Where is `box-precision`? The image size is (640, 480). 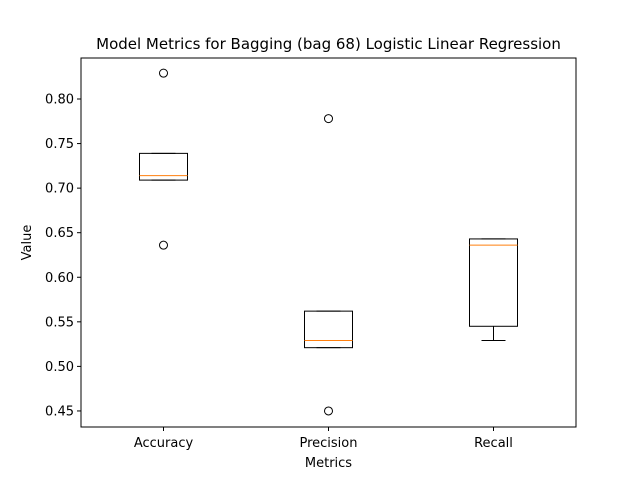 box-precision is located at coordinates (328, 329).